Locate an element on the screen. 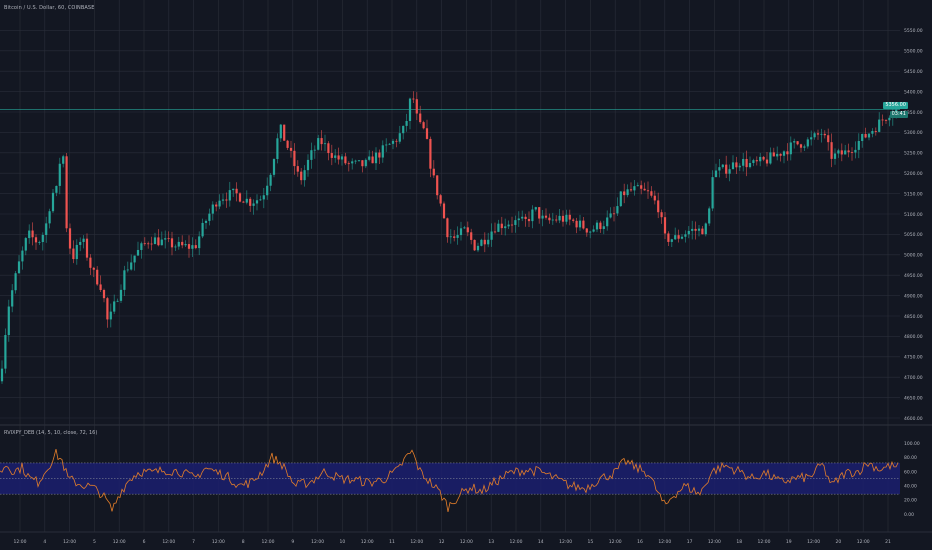 Image resolution: width=932 pixels, height=550 pixels. countdown-tag: 03:41 is located at coordinates (898, 114).